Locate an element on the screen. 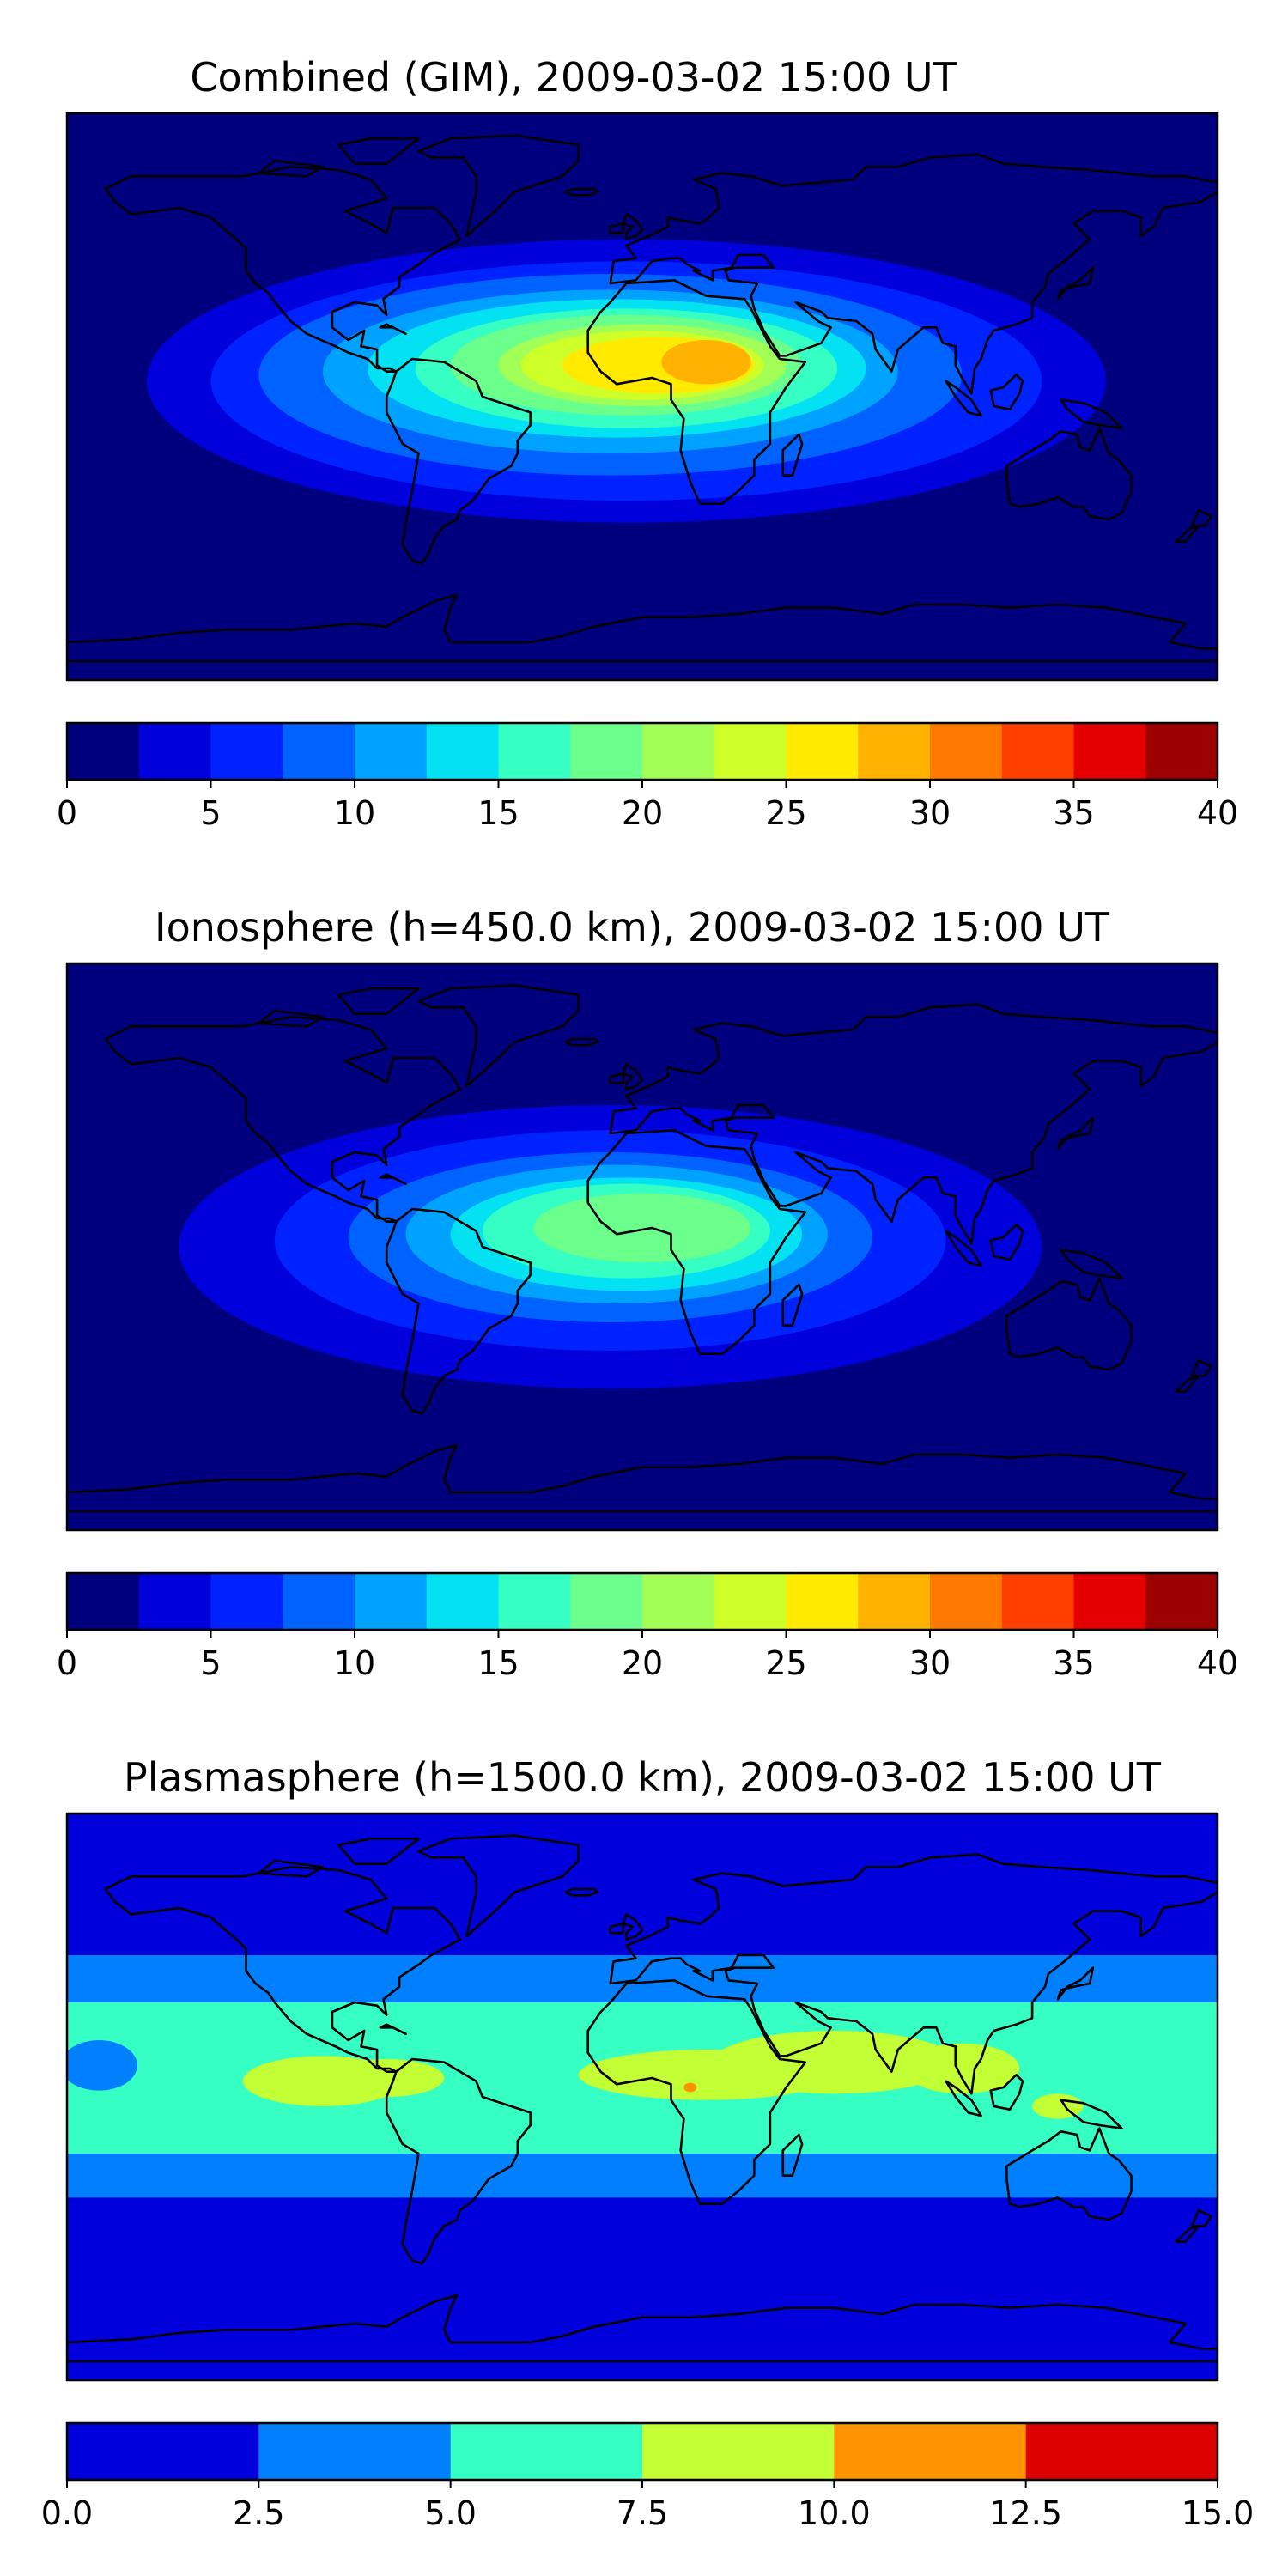  colorbar-tick-label: 12.5 is located at coordinates (1025, 2513).